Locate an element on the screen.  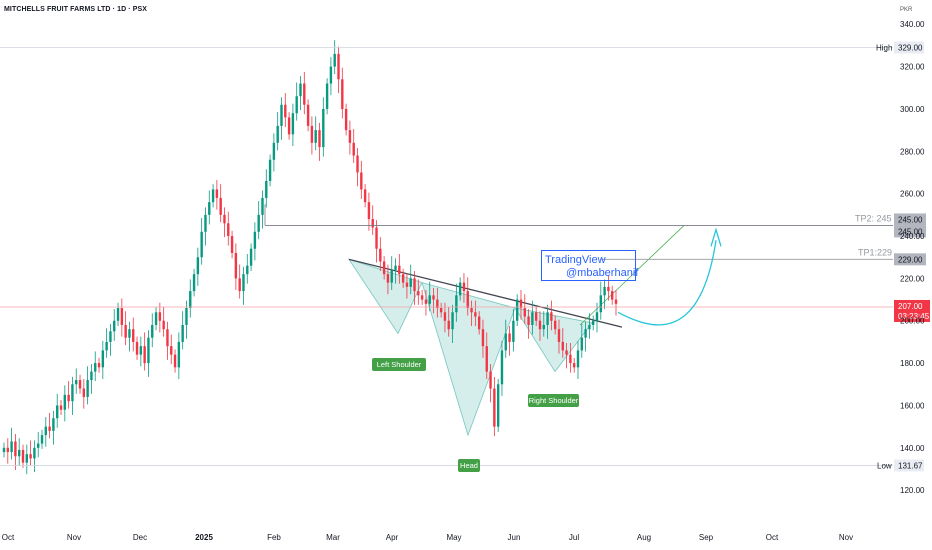
x-tick-label: May is located at coordinates (453, 537).